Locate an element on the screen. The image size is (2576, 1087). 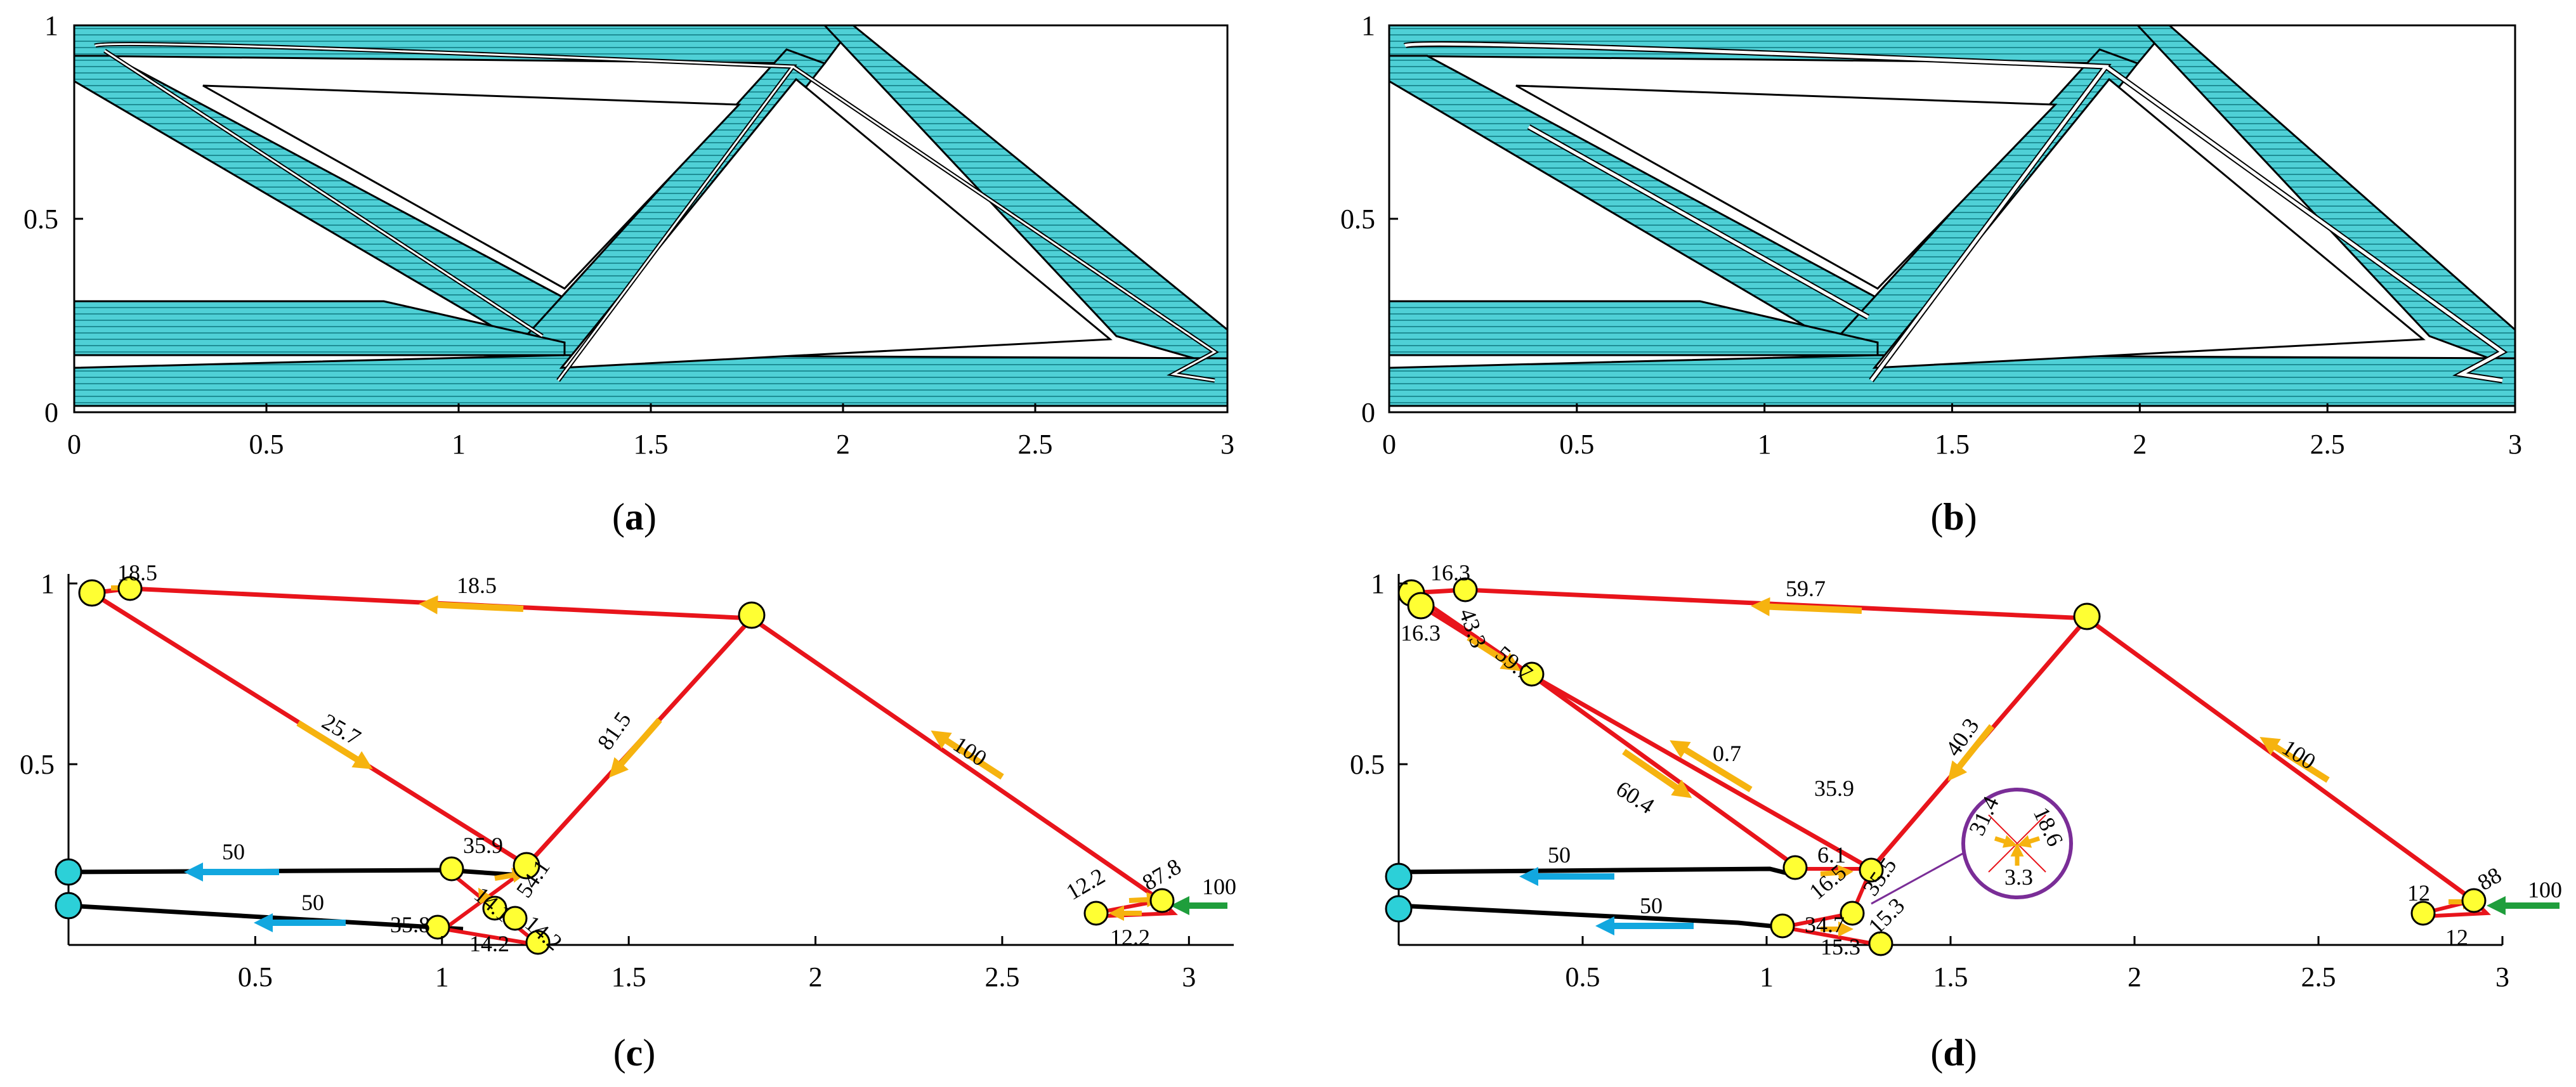
force-label: 81.5 is located at coordinates (614, 731).